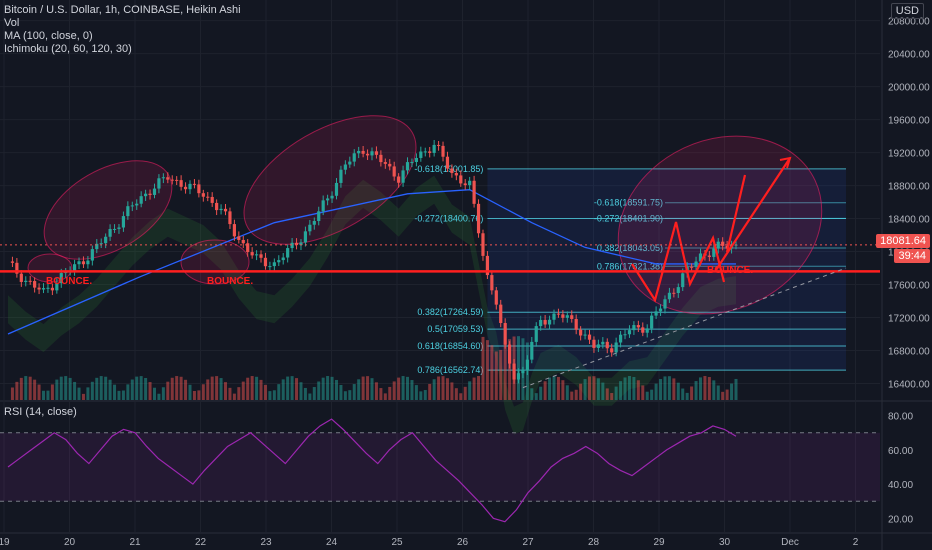 The image size is (932, 550). Describe the element at coordinates (856, 542) in the screenshot. I see `time-tick-label: 2` at that location.